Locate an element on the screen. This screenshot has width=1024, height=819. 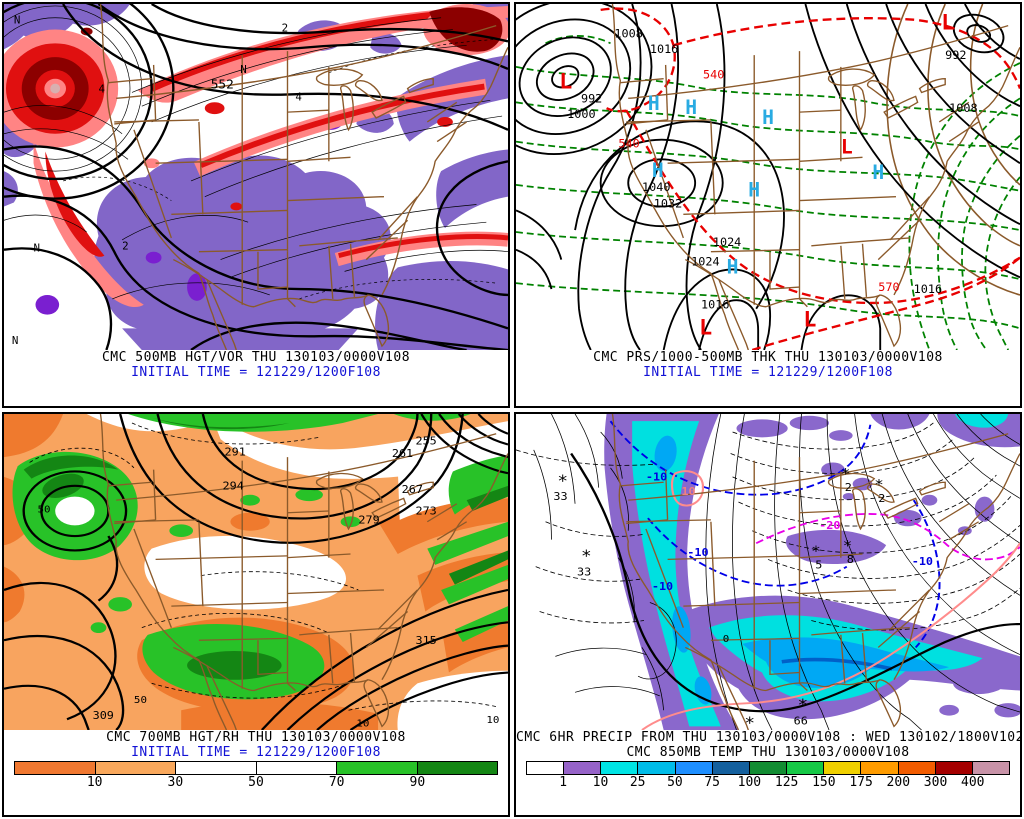
colorbar-tick-label: 150 is located at coordinates (824, 782).